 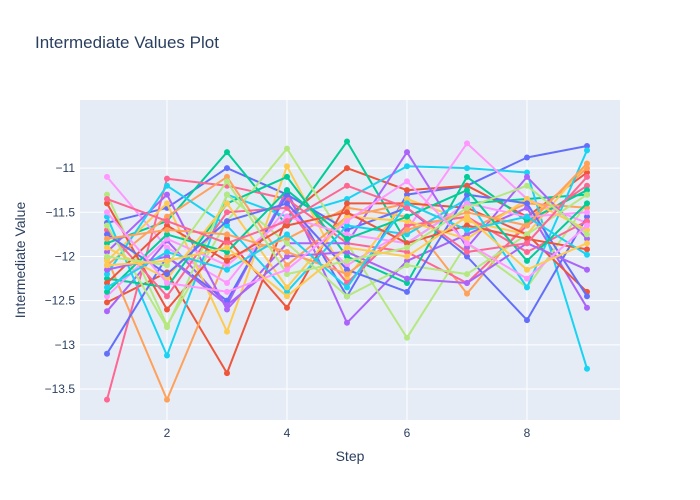 What do you see at coordinates (287, 433) in the screenshot?
I see `x-tick-label: 4` at bounding box center [287, 433].